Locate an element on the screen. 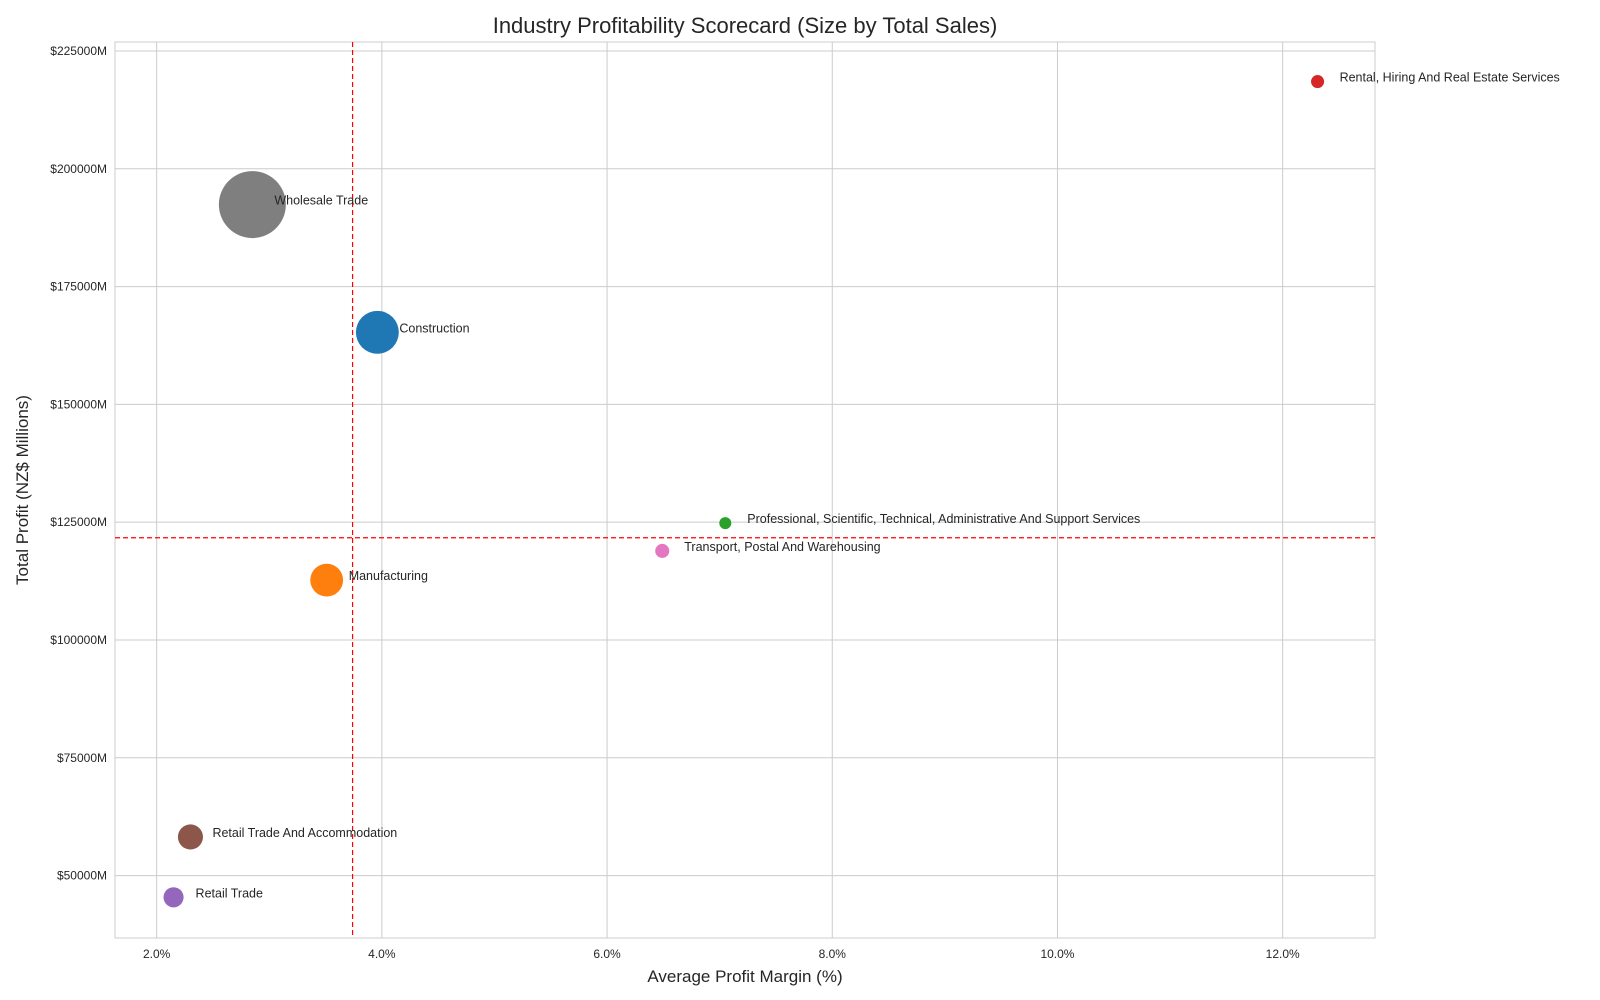 The image size is (1600, 1000). x-tick-label: 6.0% is located at coordinates (607, 954).